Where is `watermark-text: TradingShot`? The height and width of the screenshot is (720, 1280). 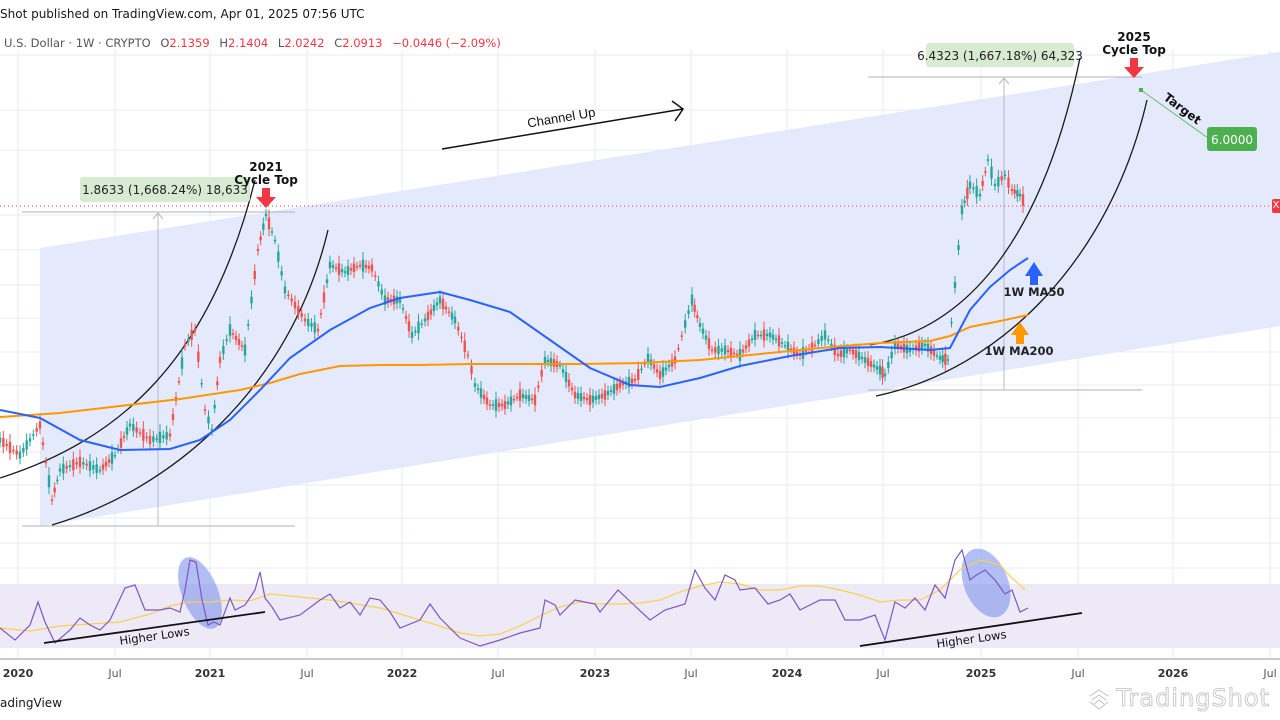
watermark-text: TradingShot is located at coordinates (1193, 698).